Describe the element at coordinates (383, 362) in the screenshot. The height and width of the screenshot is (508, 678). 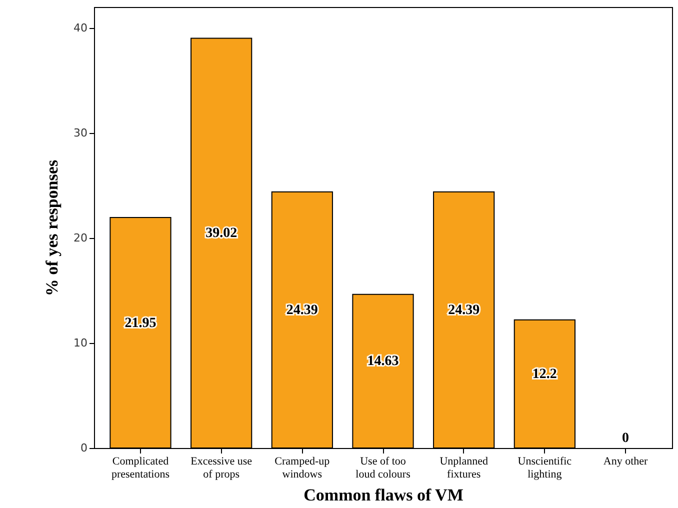
I see `data-label: 14.63` at that location.